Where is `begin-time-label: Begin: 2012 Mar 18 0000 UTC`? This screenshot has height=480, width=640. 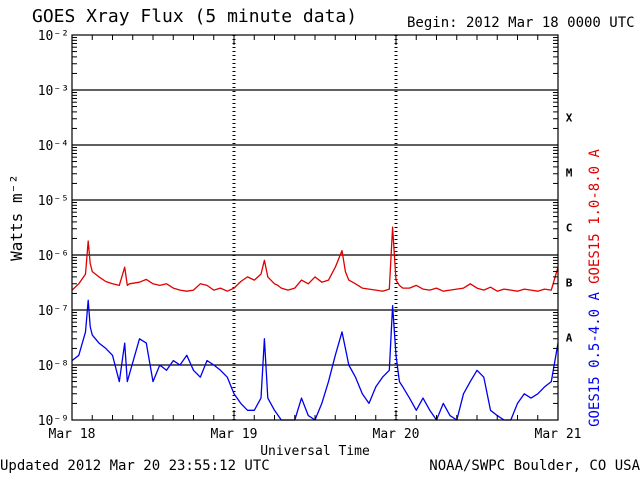 begin-time-label: Begin: 2012 Mar 18 0000 UTC is located at coordinates (521, 23).